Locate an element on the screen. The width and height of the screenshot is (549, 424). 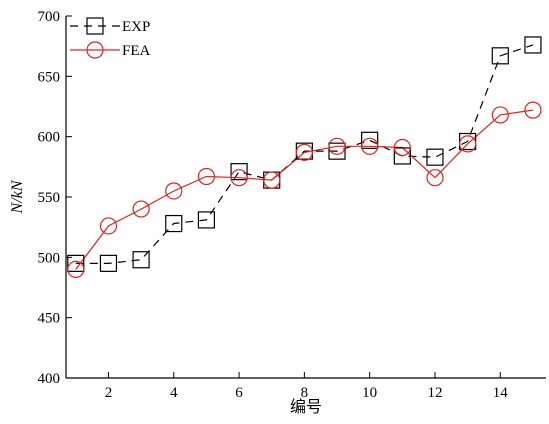
y-tick-label: 650 is located at coordinates (49, 77).